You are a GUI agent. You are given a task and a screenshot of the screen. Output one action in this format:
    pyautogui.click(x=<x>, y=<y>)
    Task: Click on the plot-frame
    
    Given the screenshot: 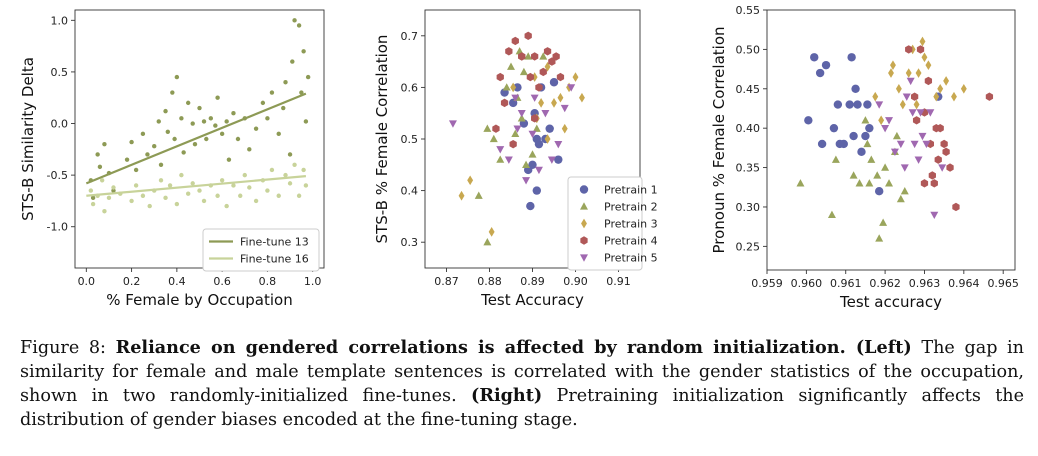 What is the action you would take?
    pyautogui.click(x=891, y=140)
    